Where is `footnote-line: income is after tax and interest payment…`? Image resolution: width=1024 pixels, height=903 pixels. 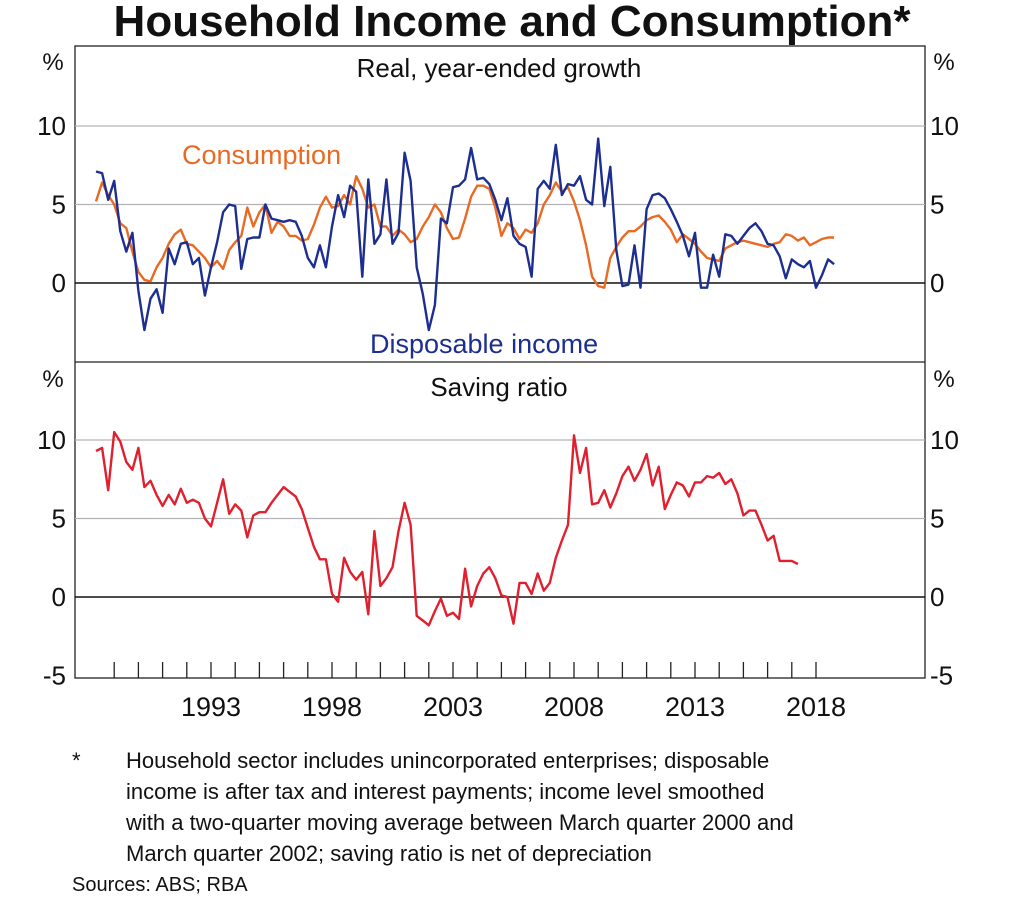 footnote-line: income is after tax and interest payment… is located at coordinates (445, 791).